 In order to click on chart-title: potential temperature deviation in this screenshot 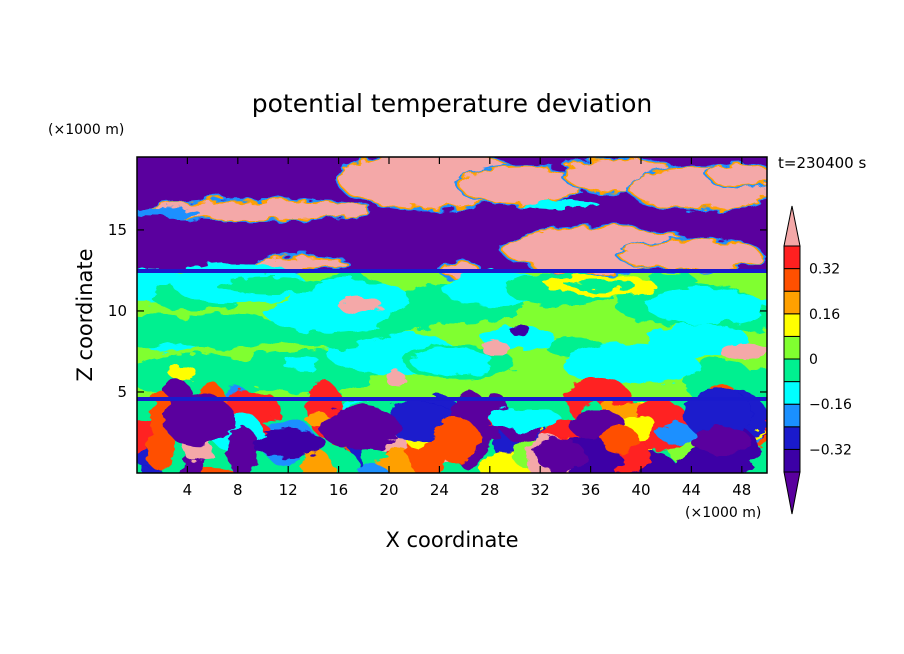, I will do `click(452, 103)`.